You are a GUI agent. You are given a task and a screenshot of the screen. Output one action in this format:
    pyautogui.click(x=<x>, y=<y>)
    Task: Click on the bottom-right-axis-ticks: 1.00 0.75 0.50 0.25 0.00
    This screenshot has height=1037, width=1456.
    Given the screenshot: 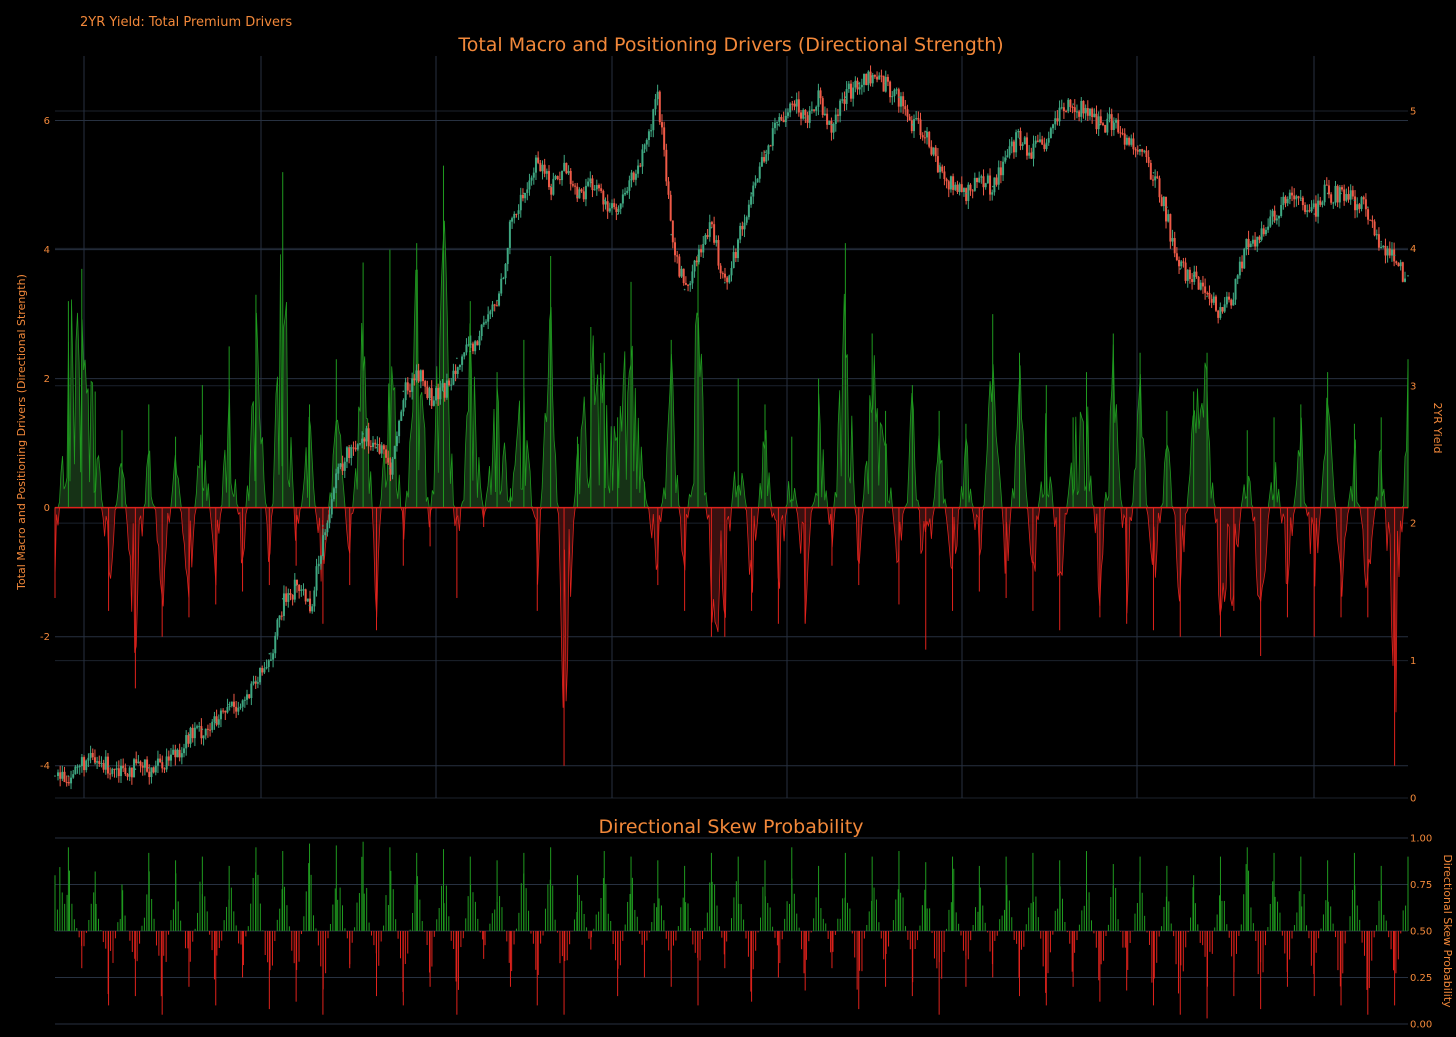 What is the action you would take?
    pyautogui.click(x=1421, y=932)
    